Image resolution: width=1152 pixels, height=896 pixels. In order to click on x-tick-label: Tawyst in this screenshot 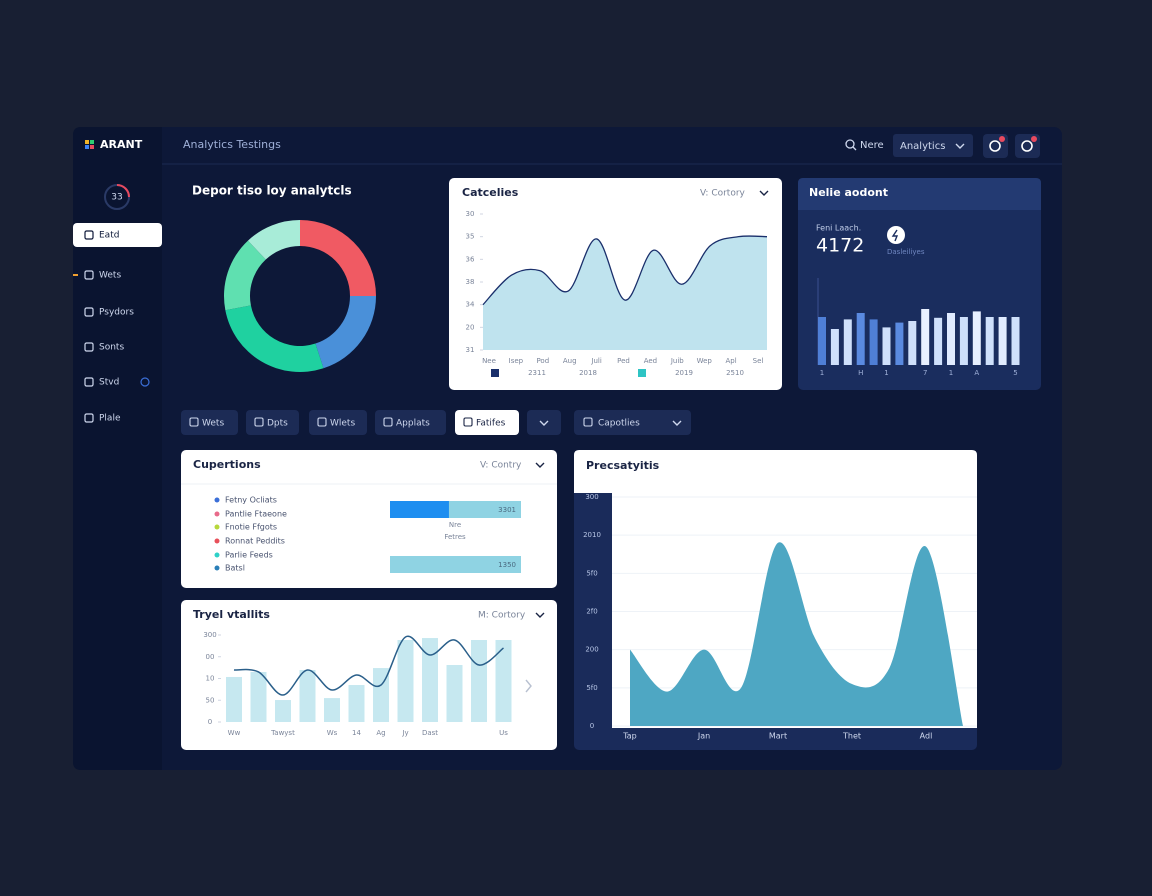, I will do `click(282, 733)`.